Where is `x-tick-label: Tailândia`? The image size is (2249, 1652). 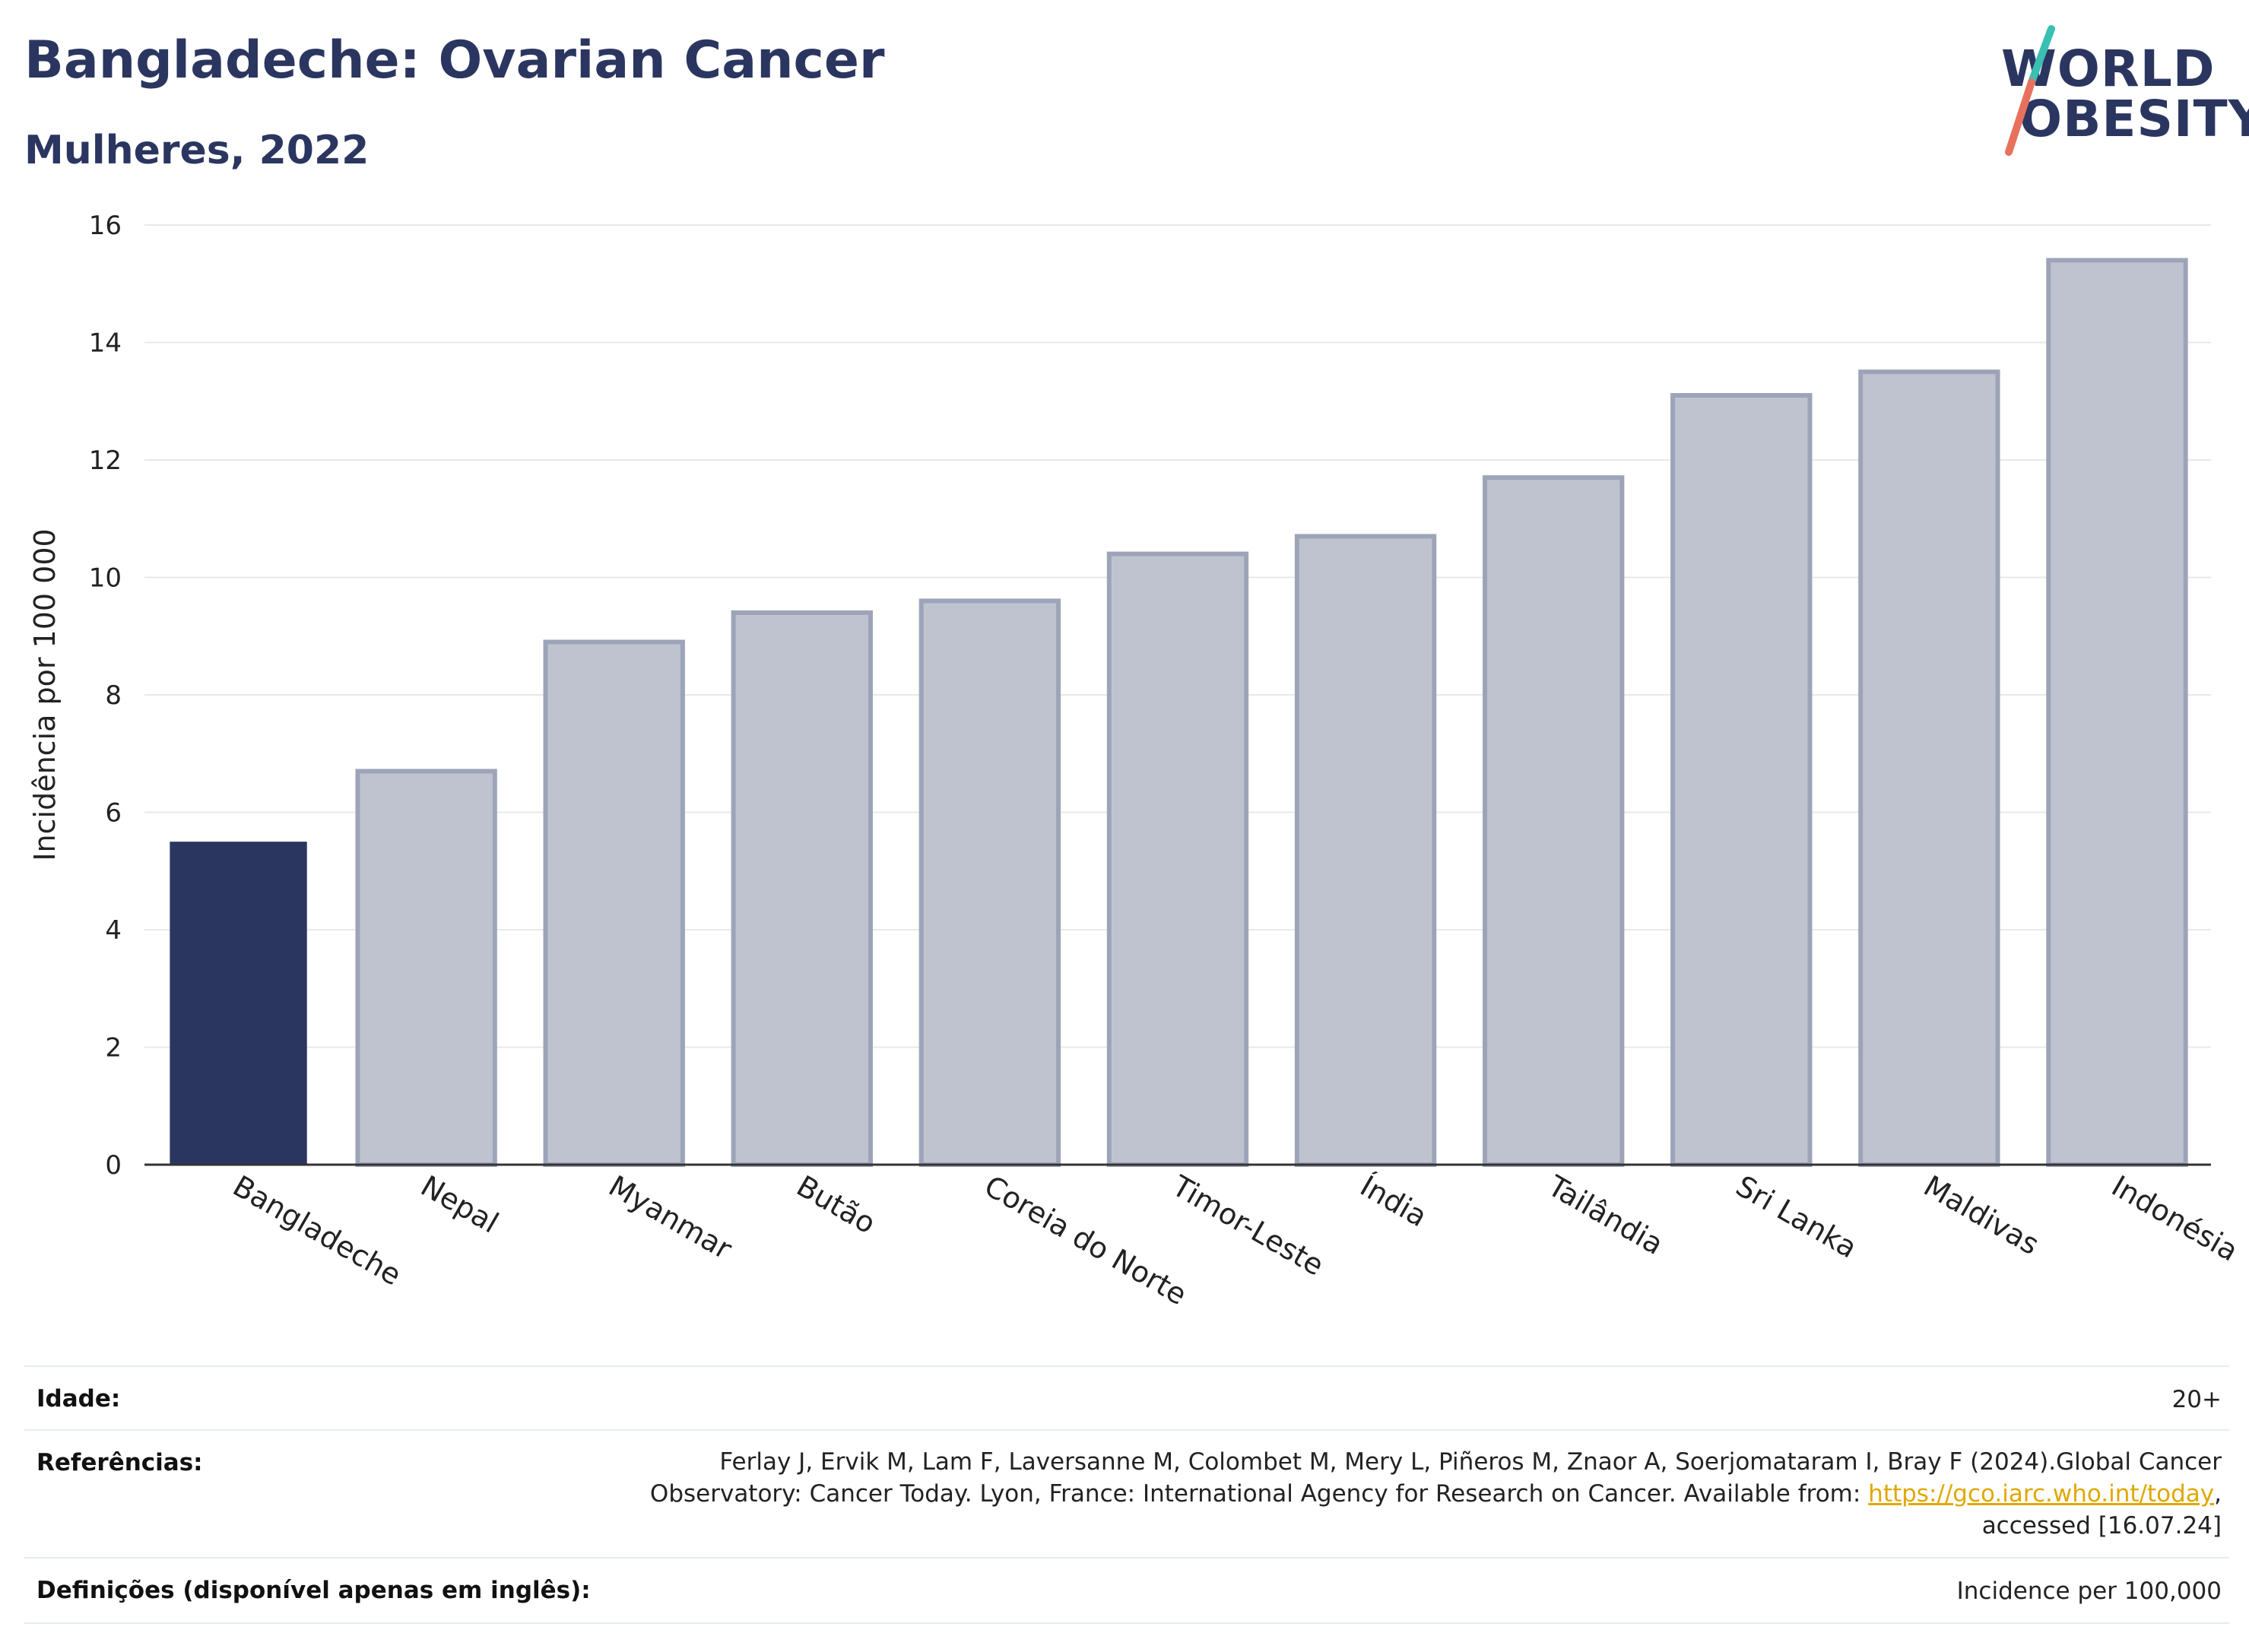
x-tick-label: Tailândia is located at coordinates (1605, 1214).